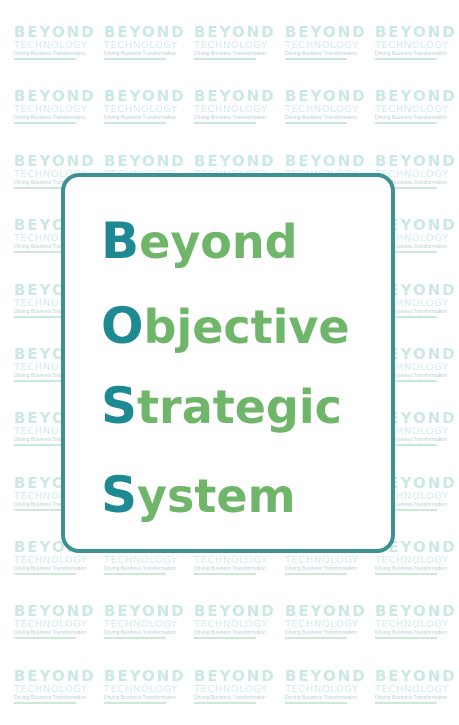 Image resolution: width=459 pixels, height=725 pixels. I want to click on word-remainder: ystem, so click(216, 496).